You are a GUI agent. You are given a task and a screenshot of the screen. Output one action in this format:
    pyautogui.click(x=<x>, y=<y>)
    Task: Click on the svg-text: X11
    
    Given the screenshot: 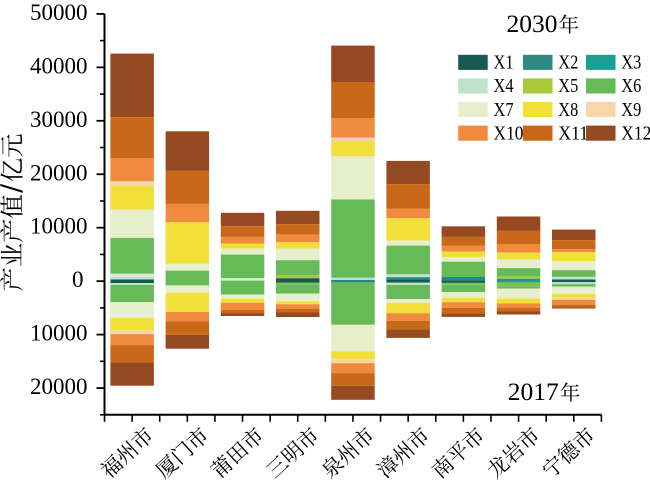 What is the action you would take?
    pyautogui.click(x=573, y=133)
    